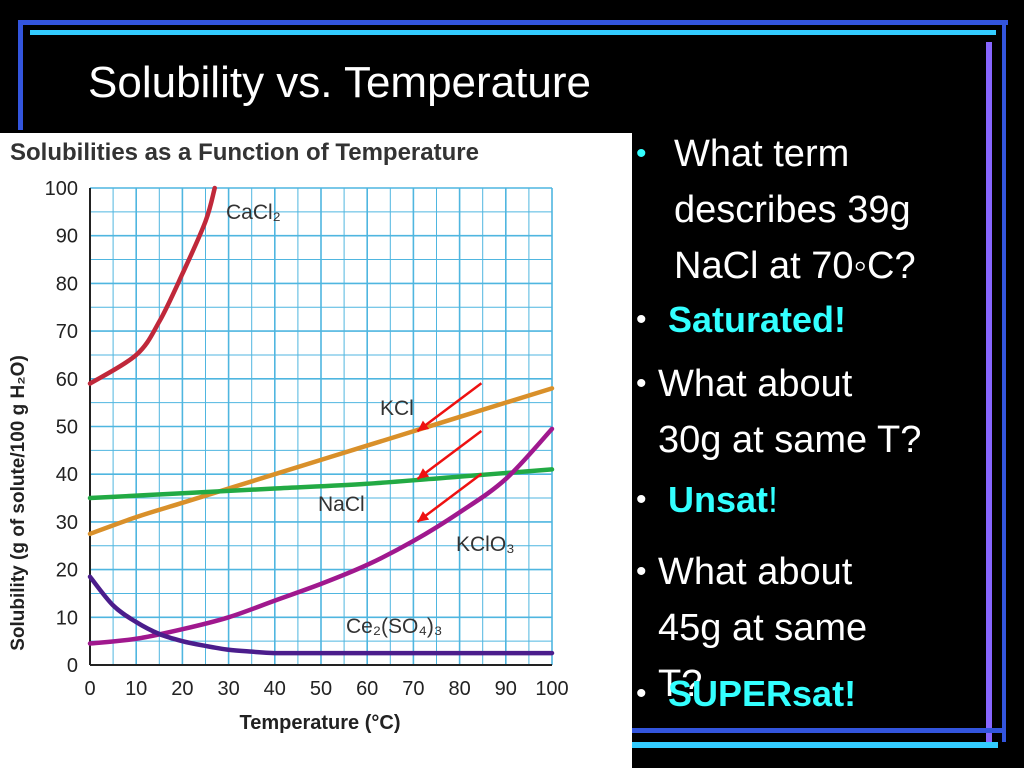 The height and width of the screenshot is (768, 1024). What do you see at coordinates (755, 384) in the screenshot?
I see `question-2-line-1: What about` at bounding box center [755, 384].